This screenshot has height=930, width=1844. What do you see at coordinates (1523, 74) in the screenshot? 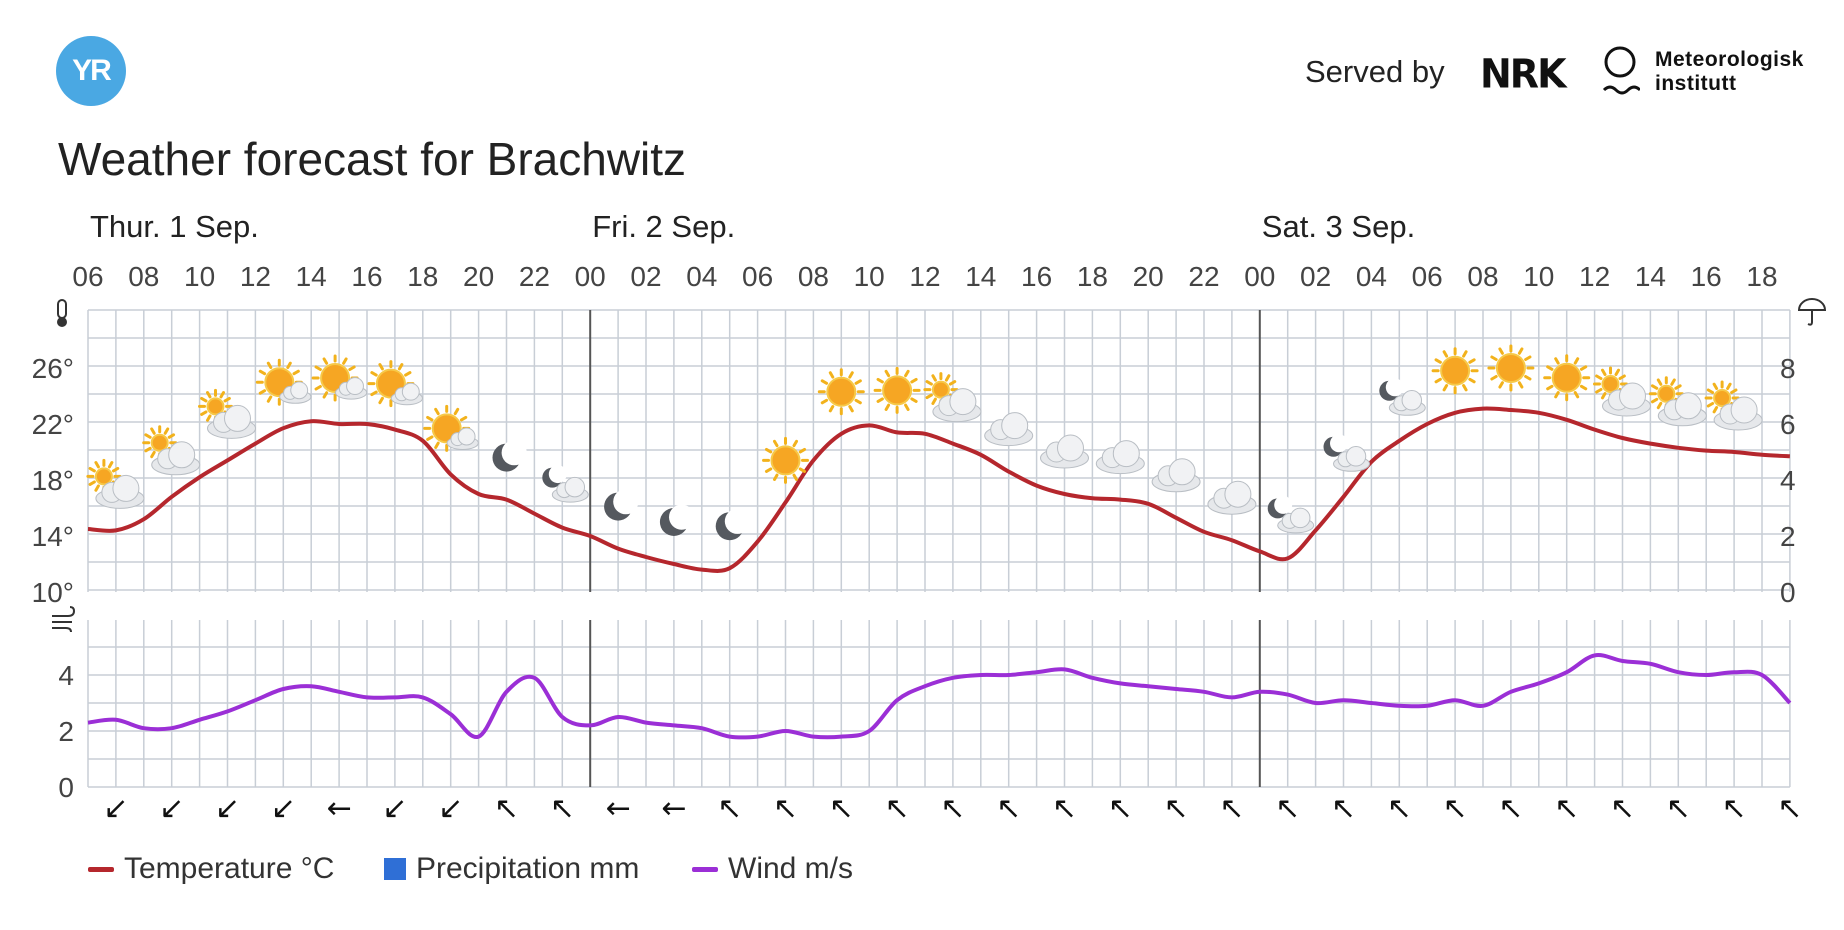
I see `nrk-logo: NRK` at bounding box center [1523, 74].